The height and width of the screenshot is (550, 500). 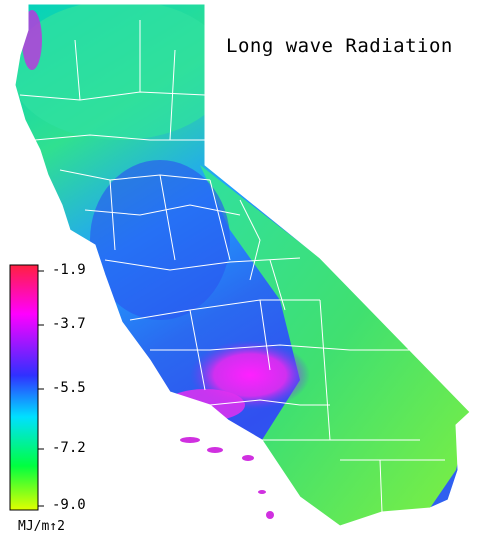 What do you see at coordinates (69, 270) in the screenshot?
I see `colorbar-tick-label: -1.9` at bounding box center [69, 270].